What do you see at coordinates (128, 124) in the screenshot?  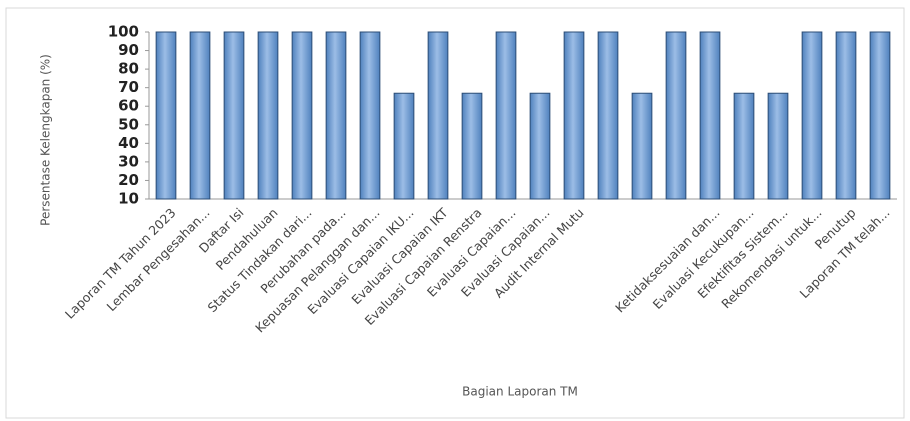 I see `y-tick-label: 50` at bounding box center [128, 124].